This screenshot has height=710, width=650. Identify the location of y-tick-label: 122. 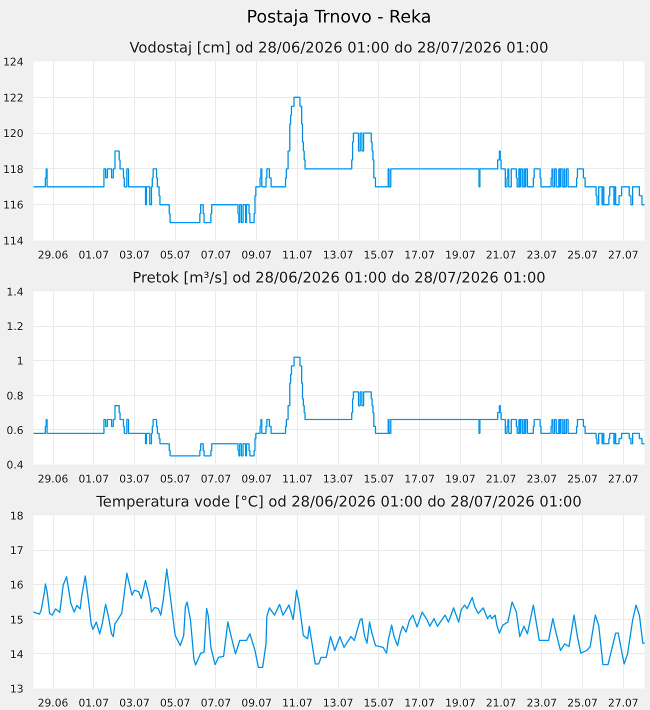
(13, 97).